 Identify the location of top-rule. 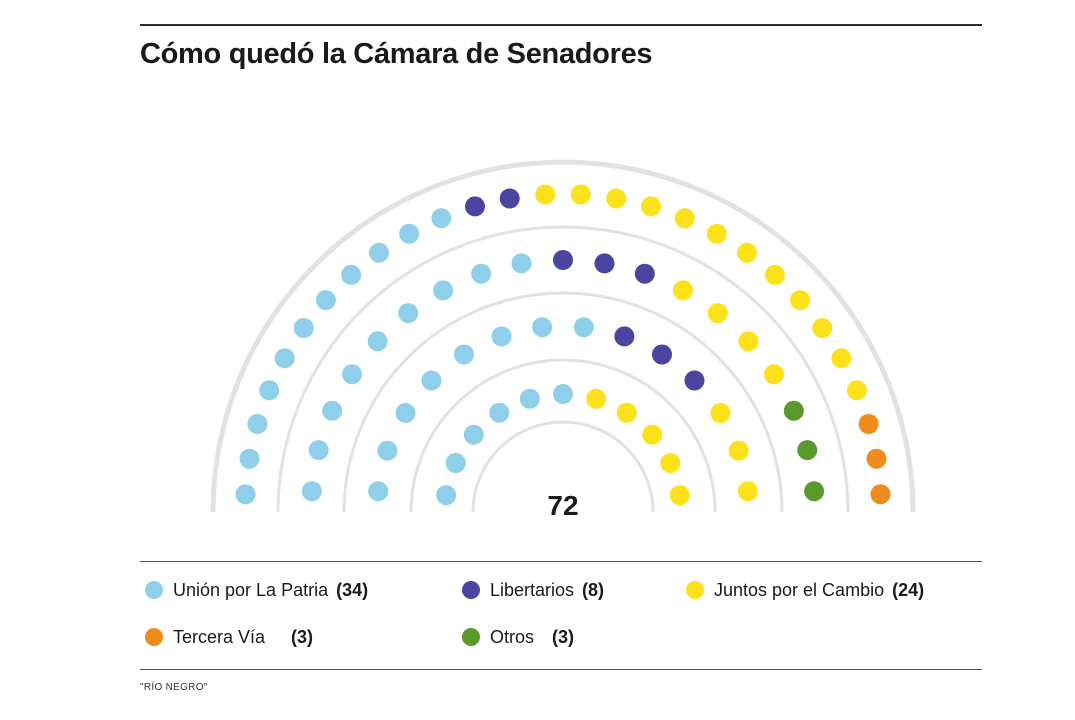
(561, 25).